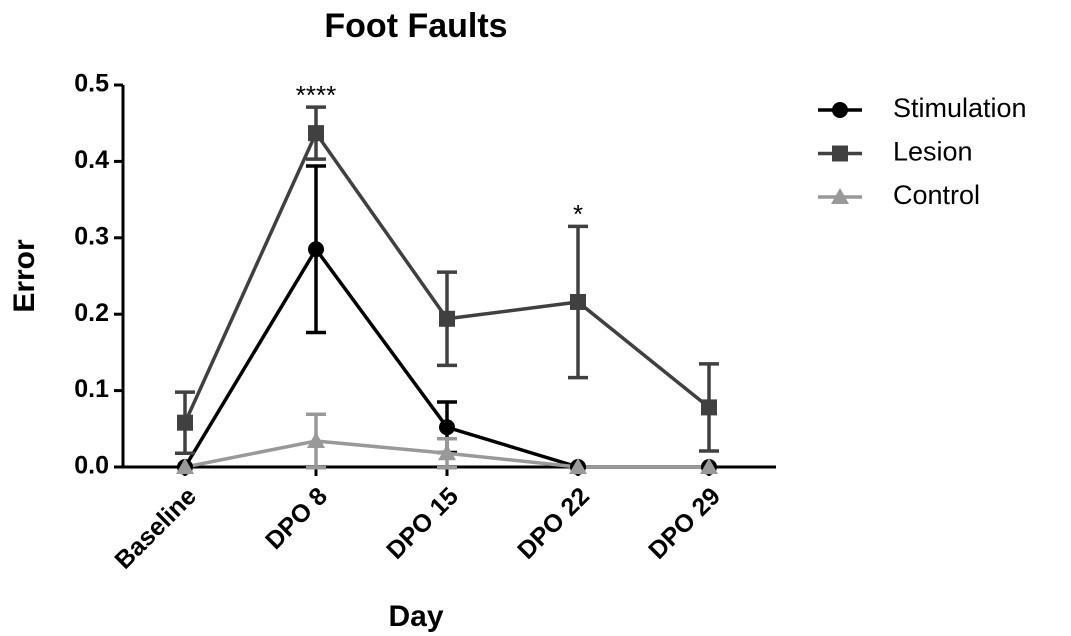 The height and width of the screenshot is (636, 1071). What do you see at coordinates (578, 214) in the screenshot?
I see `annotation: *` at bounding box center [578, 214].